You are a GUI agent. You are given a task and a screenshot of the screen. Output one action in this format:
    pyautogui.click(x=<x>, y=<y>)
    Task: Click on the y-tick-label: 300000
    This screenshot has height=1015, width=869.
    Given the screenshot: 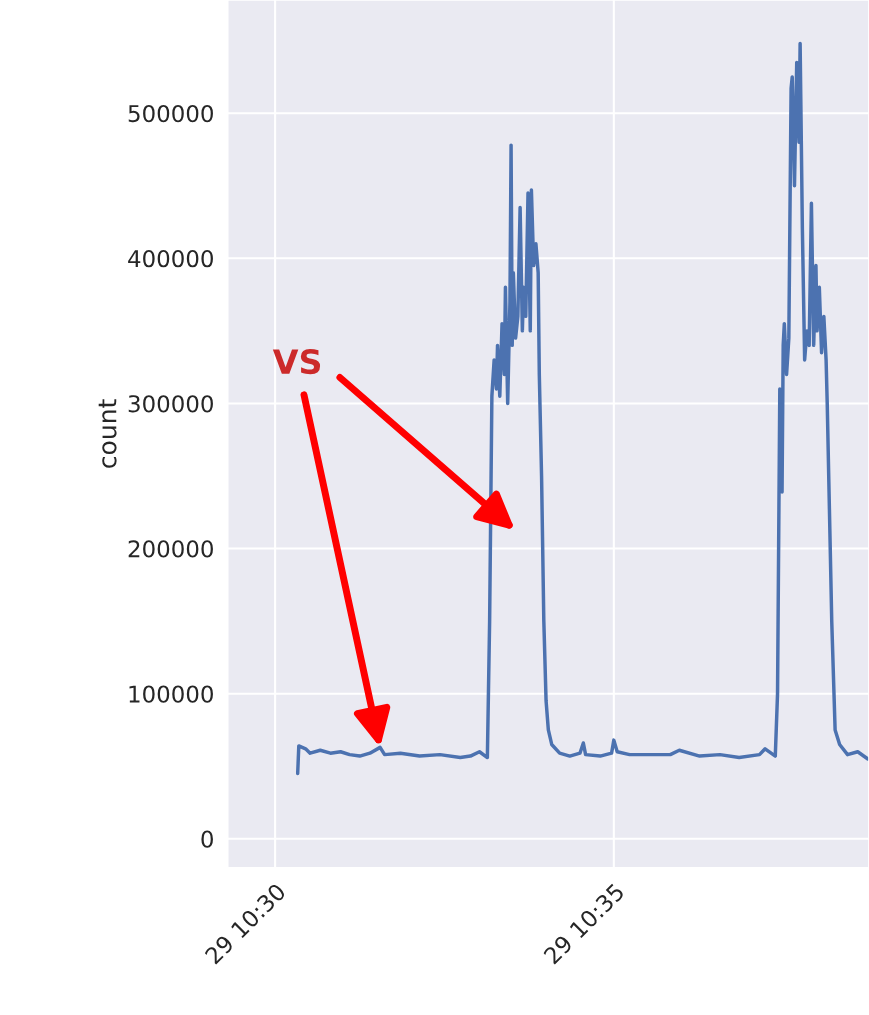 What is the action you would take?
    pyautogui.click(x=170, y=404)
    